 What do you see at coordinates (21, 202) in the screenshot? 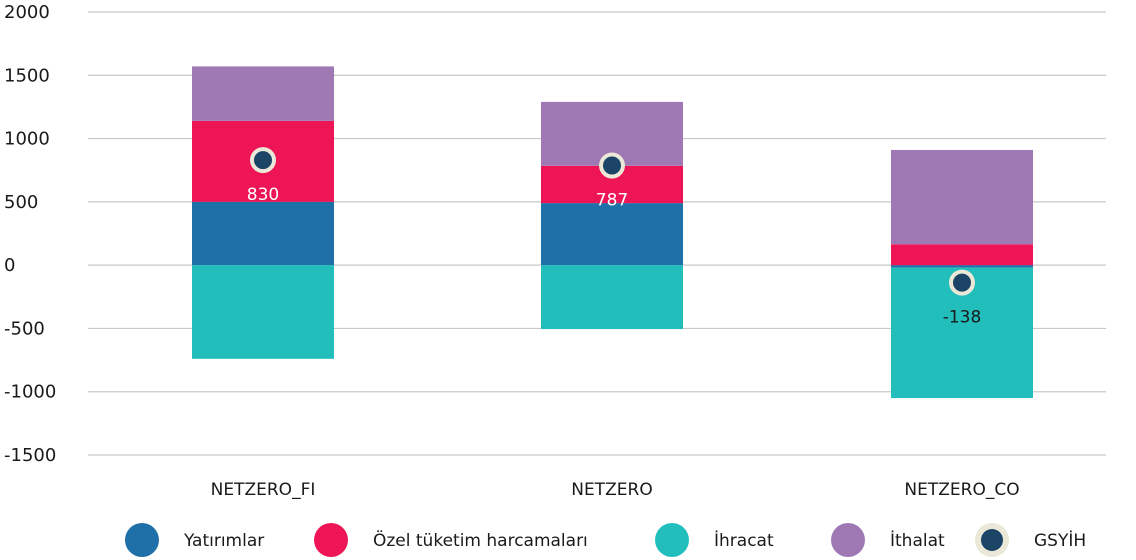
I see `y-tick-label: 500` at bounding box center [21, 202].